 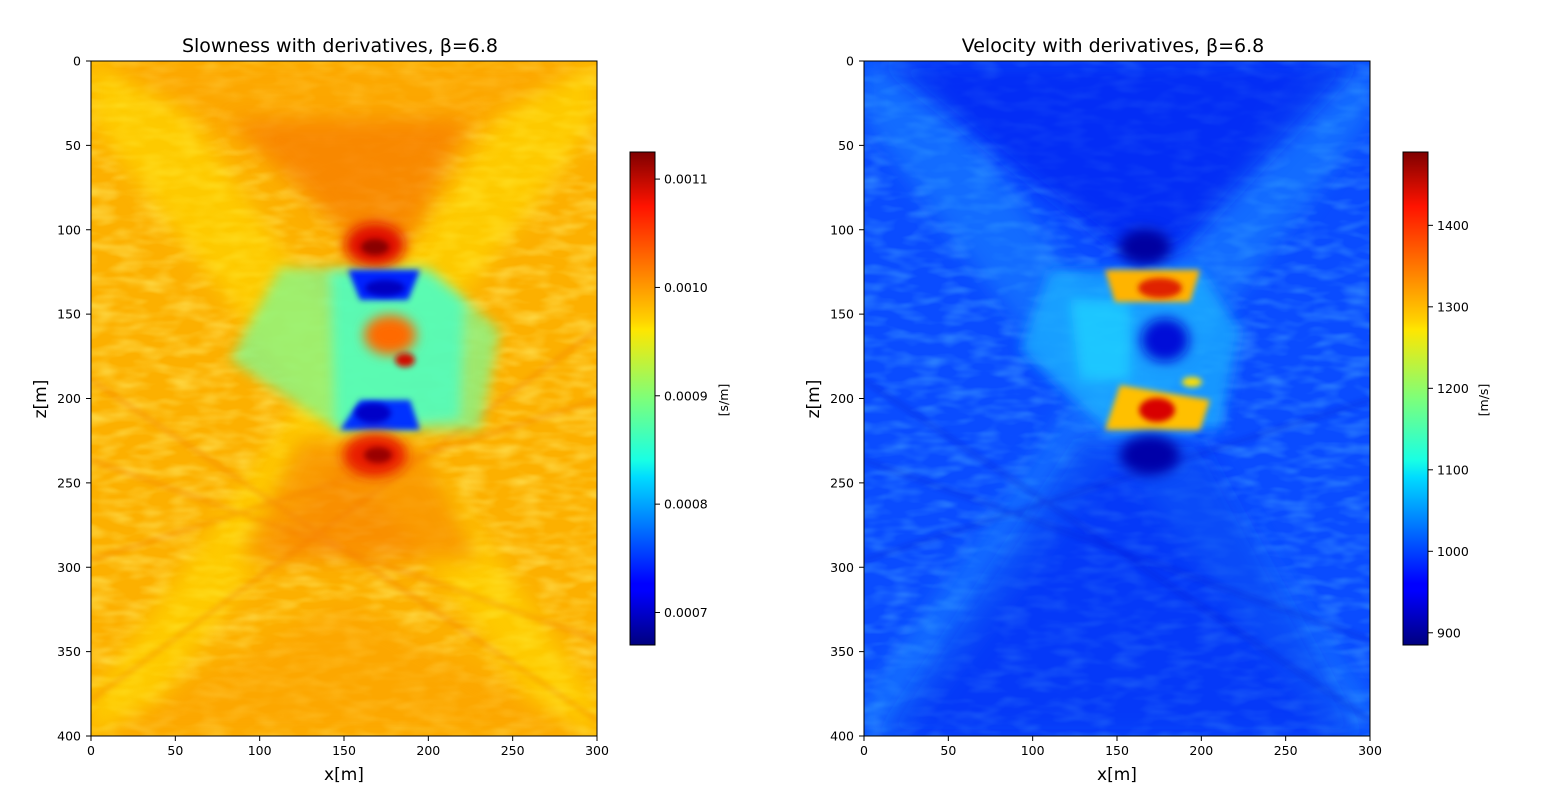 I want to click on slowness-xlabel: x[m], so click(x=344, y=775).